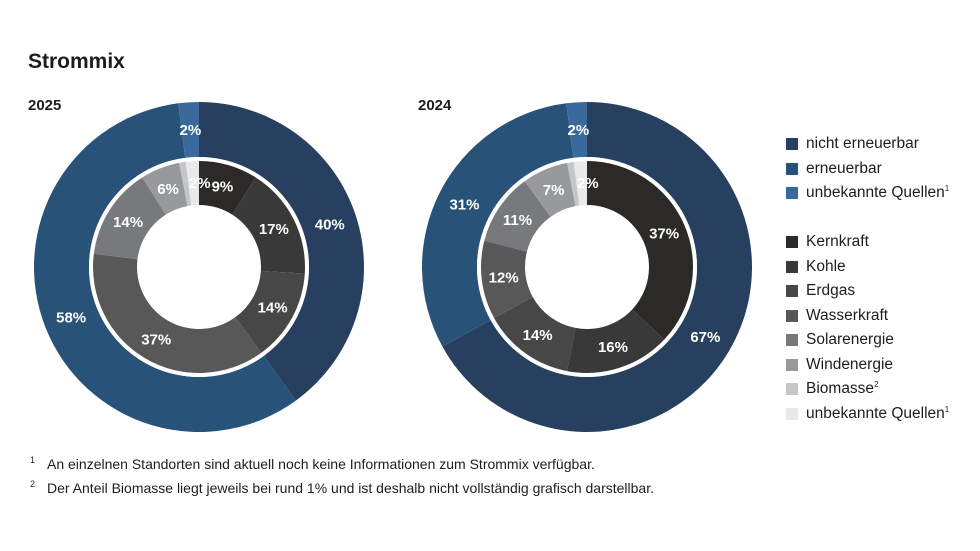 The height and width of the screenshot is (551, 980). What do you see at coordinates (847, 315) in the screenshot?
I see `legend-label: Wasserkraft` at bounding box center [847, 315].